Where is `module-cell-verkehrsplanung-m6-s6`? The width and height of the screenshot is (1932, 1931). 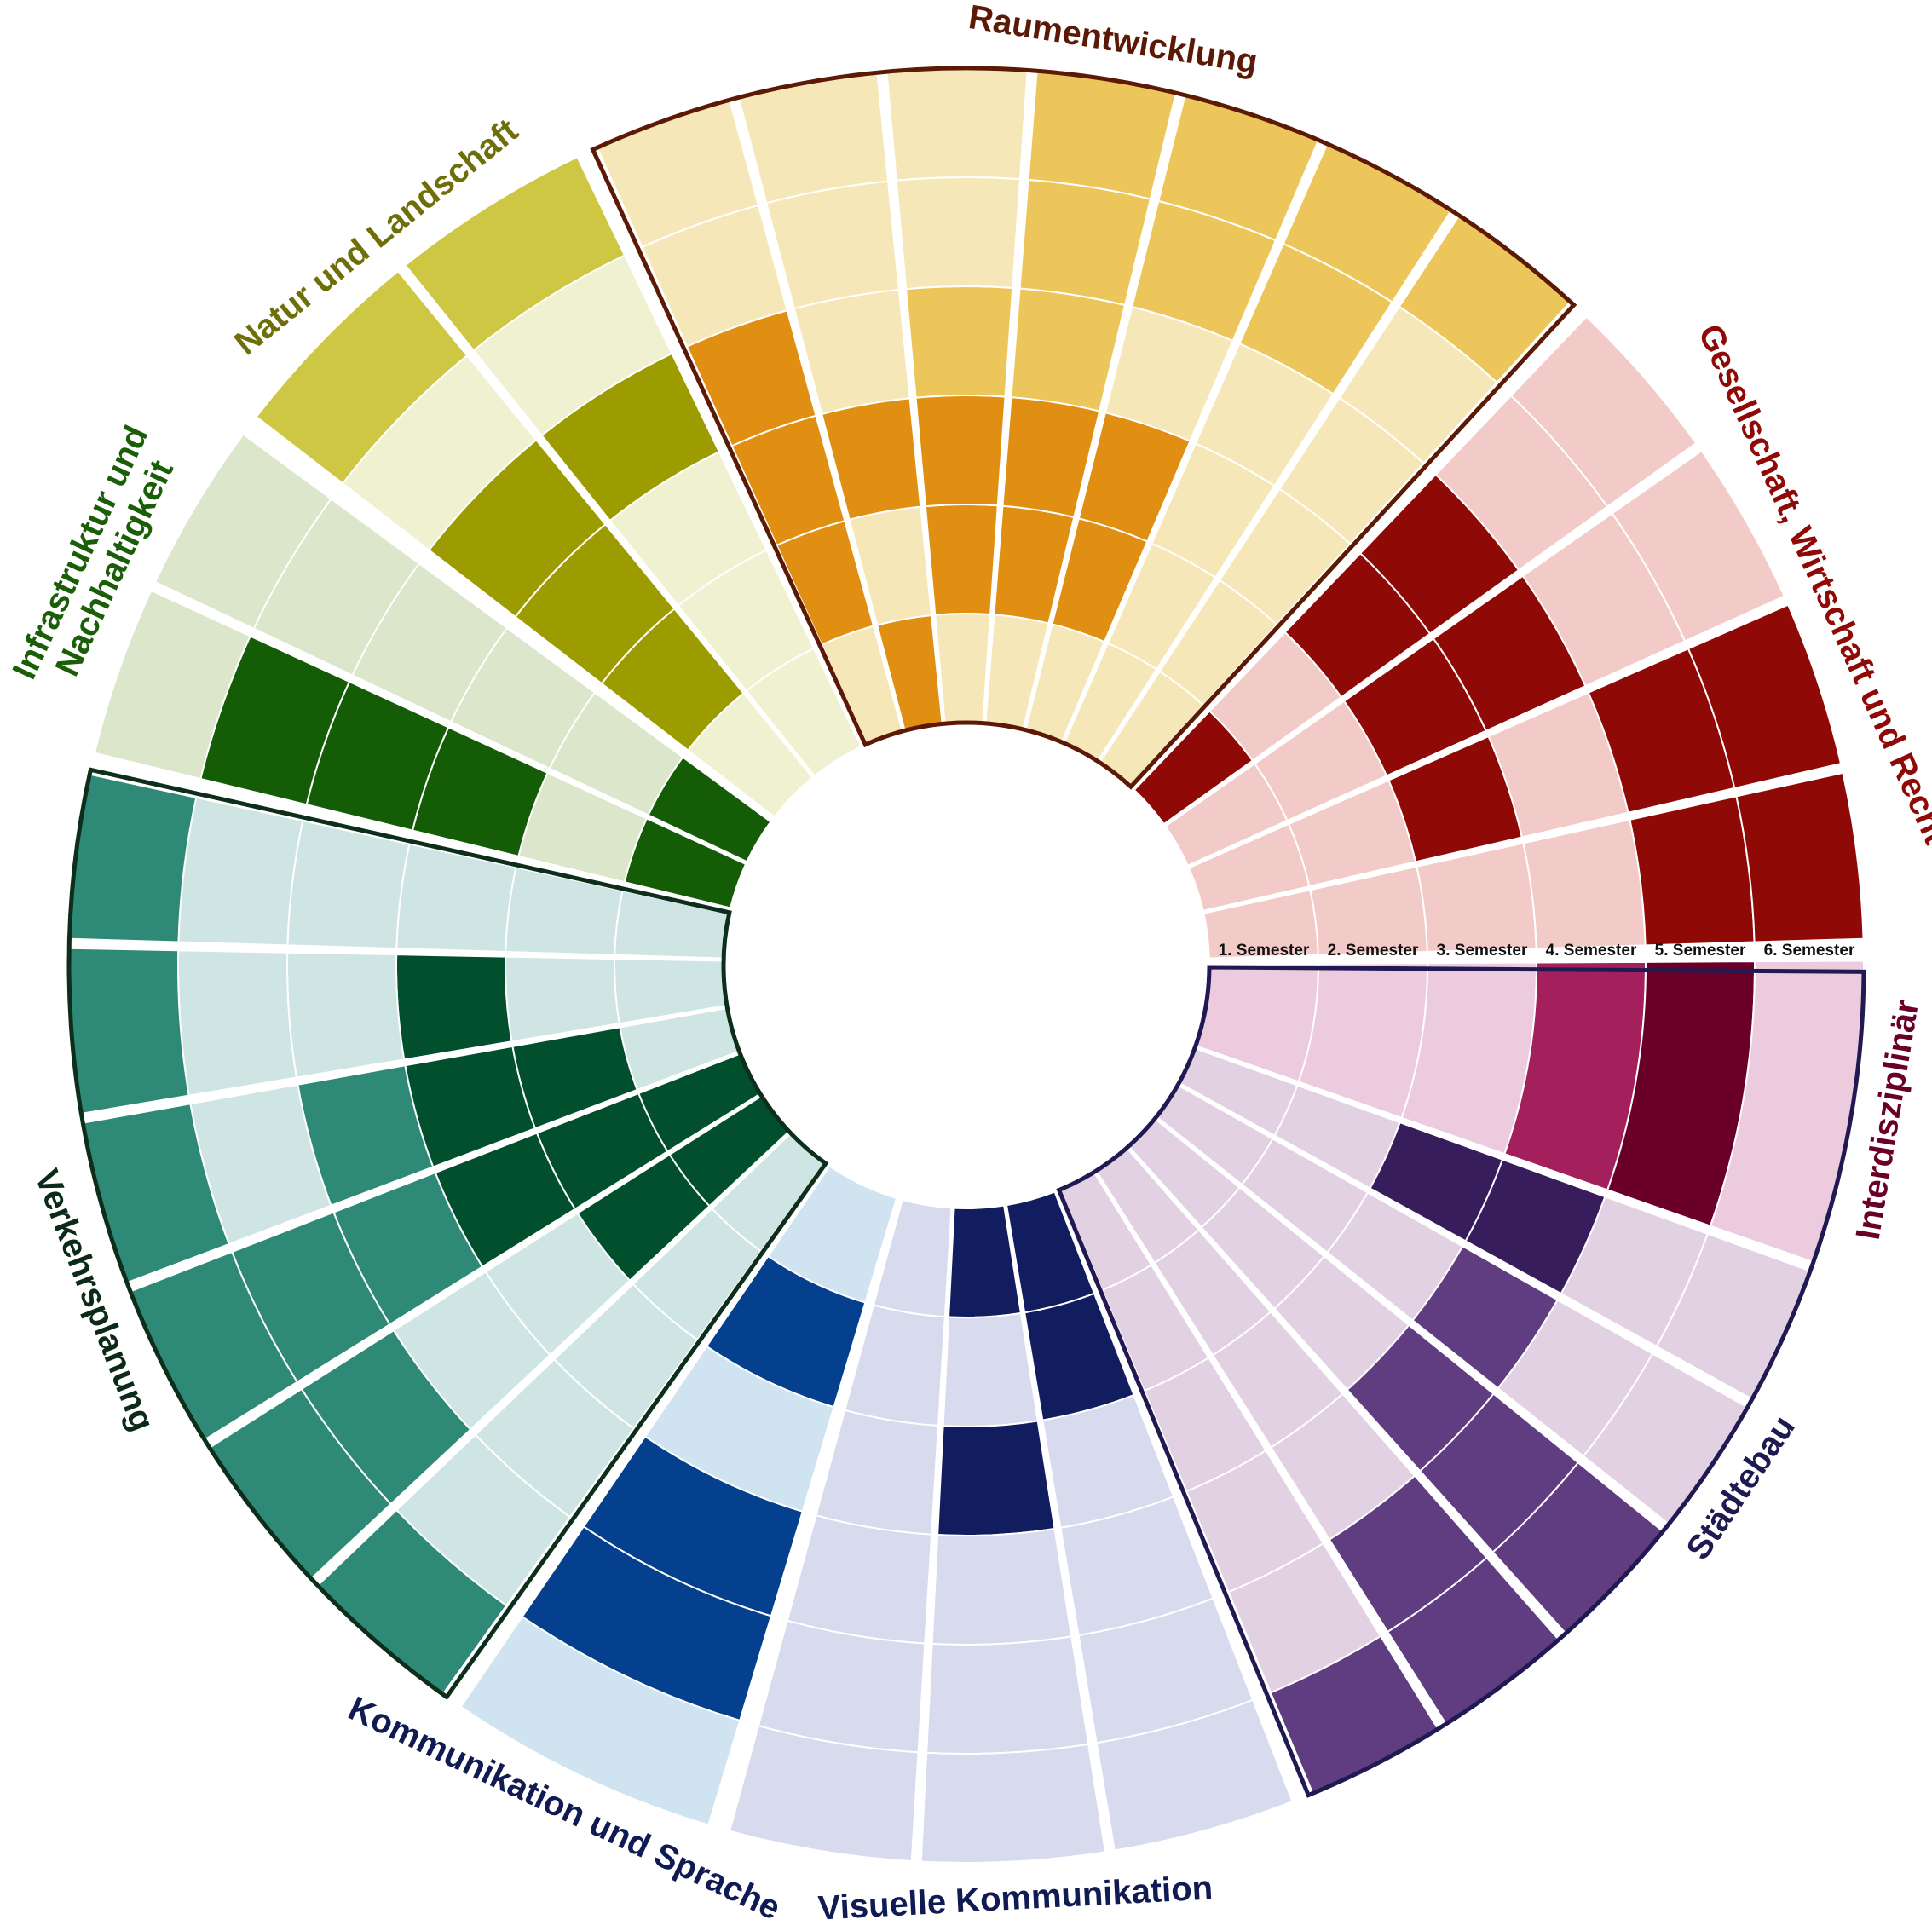 module-cell-verkehrsplanung-m6-s6 is located at coordinates (133, 858).